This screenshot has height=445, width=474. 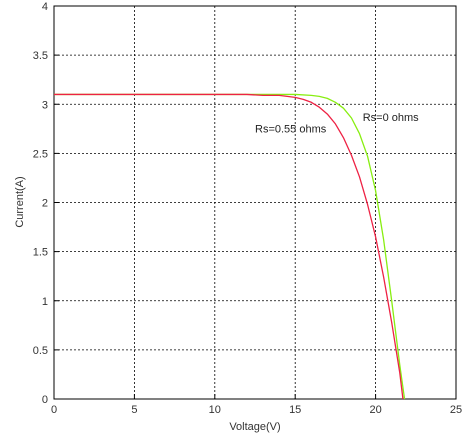 What do you see at coordinates (134, 410) in the screenshot?
I see `x-tick-label: 5` at bounding box center [134, 410].